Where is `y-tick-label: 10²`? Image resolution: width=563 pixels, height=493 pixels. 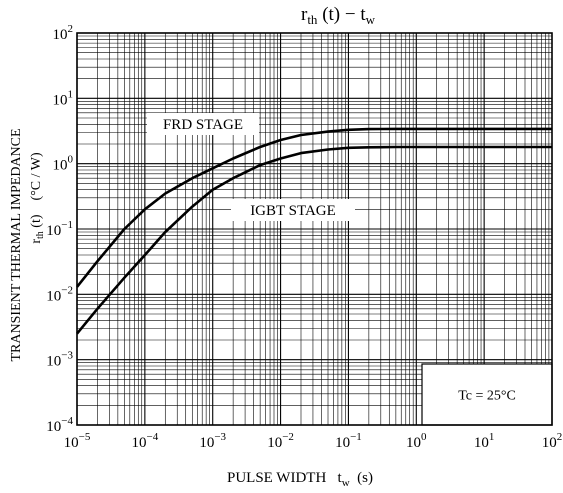 y-tick-label: 10² is located at coordinates (63, 33).